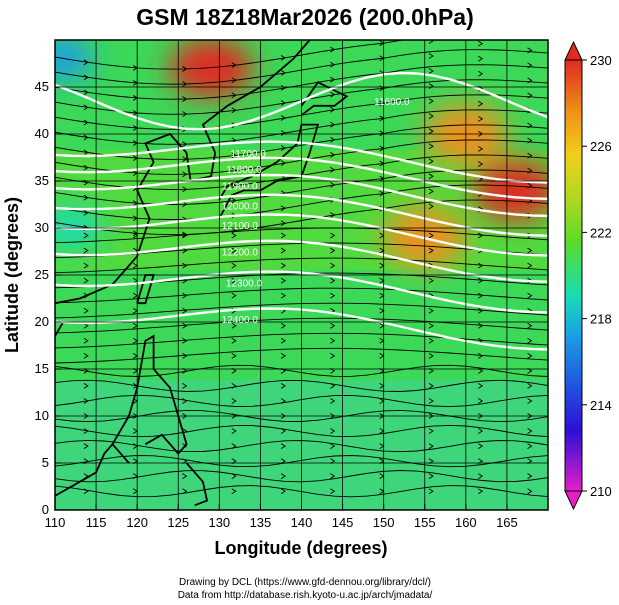  I want to click on contour-label: 12000.0, so click(240, 206).